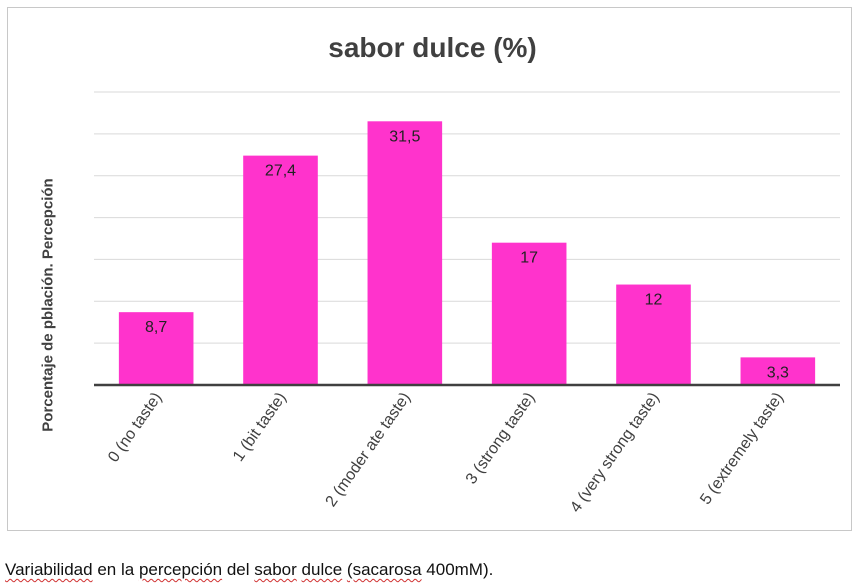 Image resolution: width=865 pixels, height=588 pixels. Describe the element at coordinates (127, 569) in the screenshot. I see `caption-word: la` at that location.